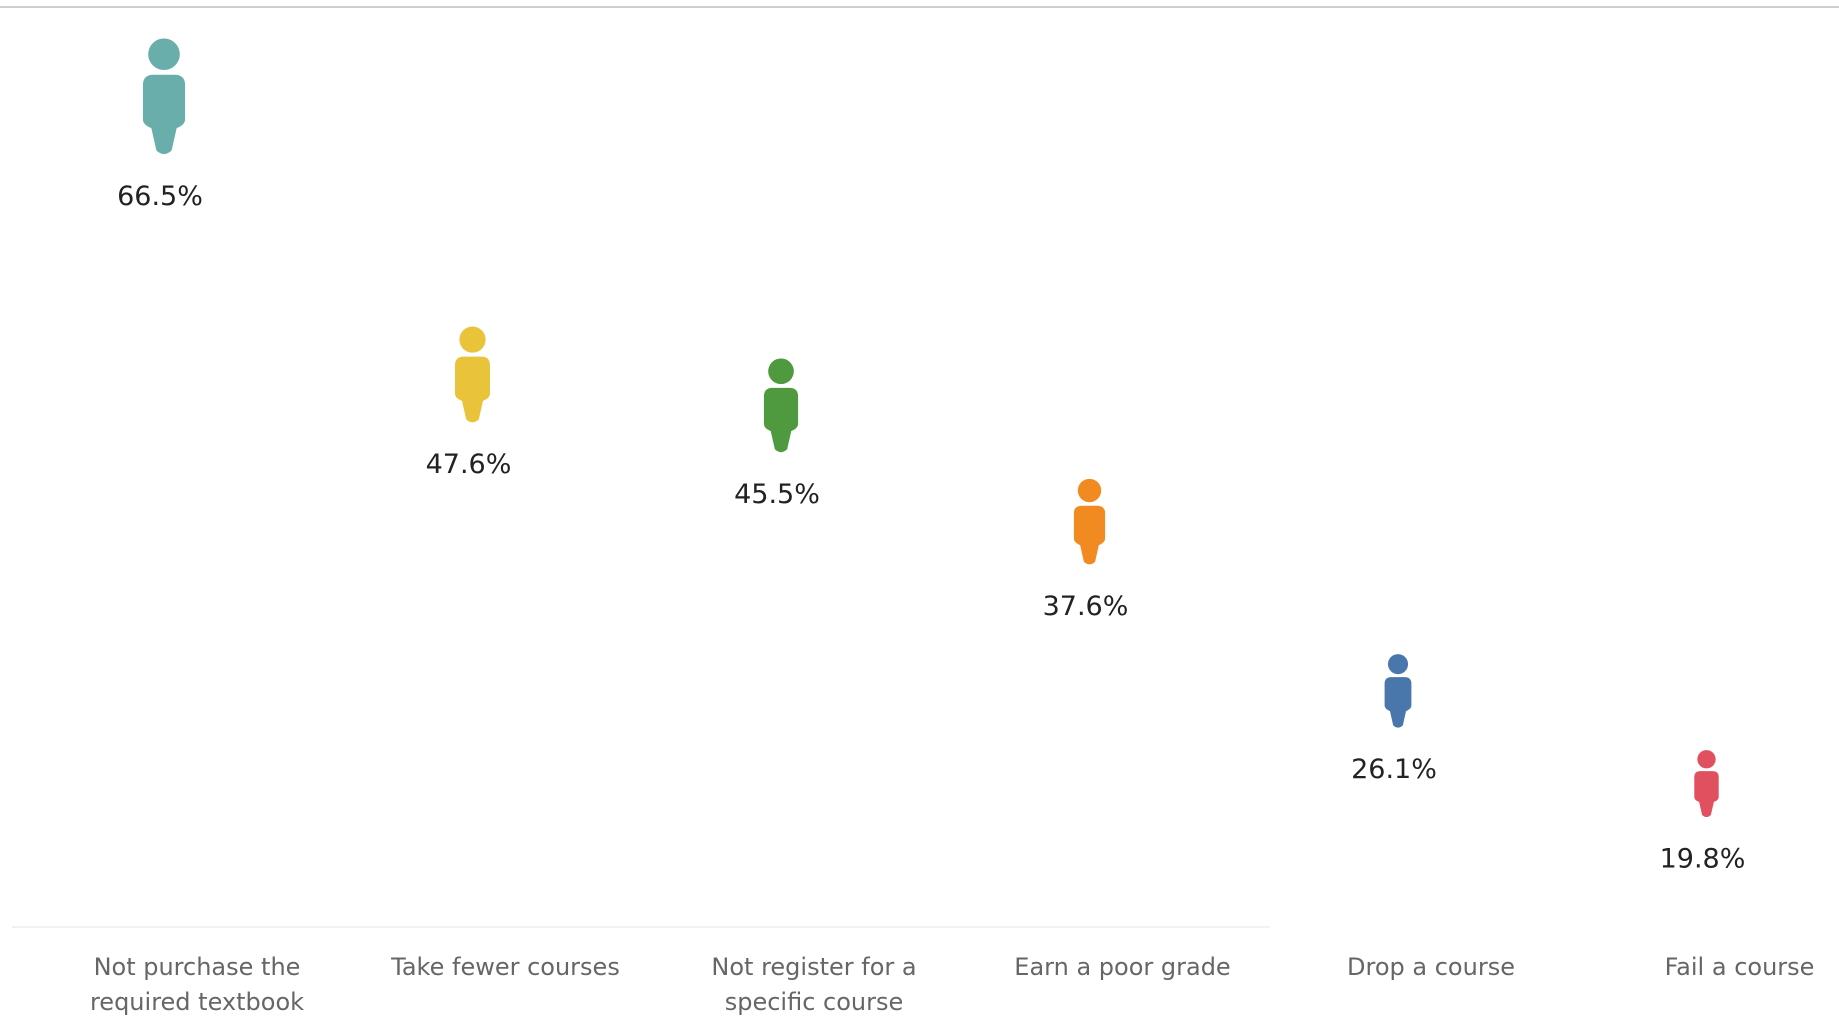 This screenshot has height=1020, width=1839. Describe the element at coordinates (469, 464) in the screenshot. I see `value-label: 47.6%` at that location.